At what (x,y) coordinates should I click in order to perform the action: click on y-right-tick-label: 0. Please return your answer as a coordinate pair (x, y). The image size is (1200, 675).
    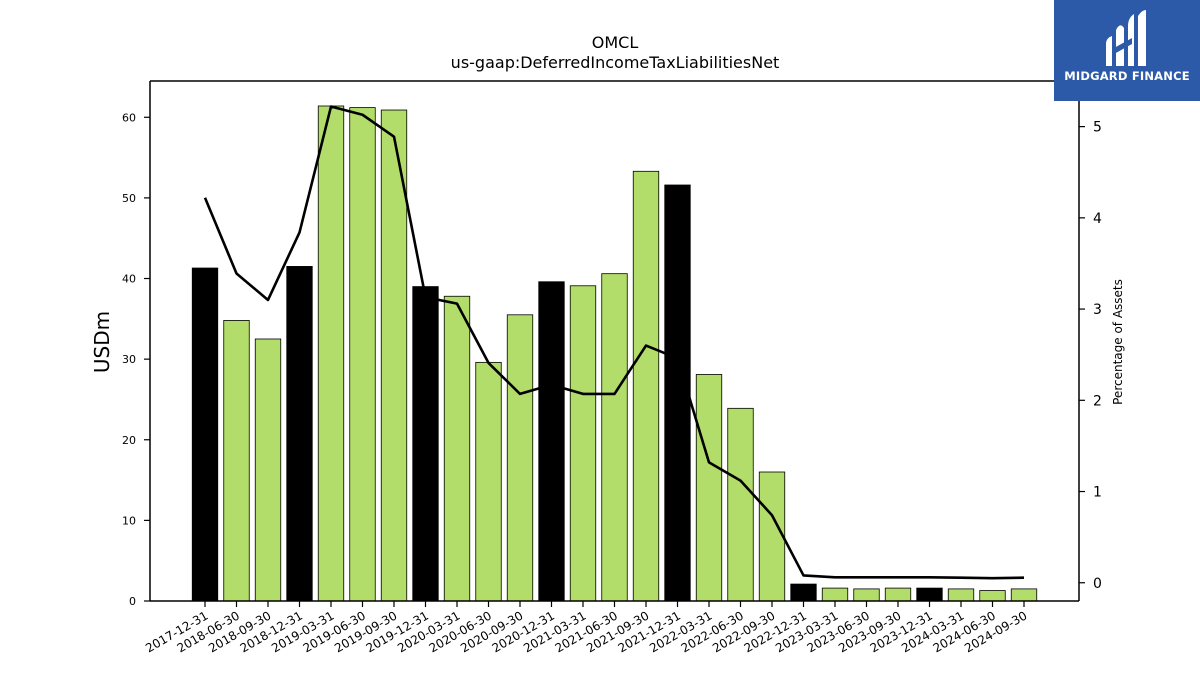
    Looking at the image, I should click on (1097, 584).